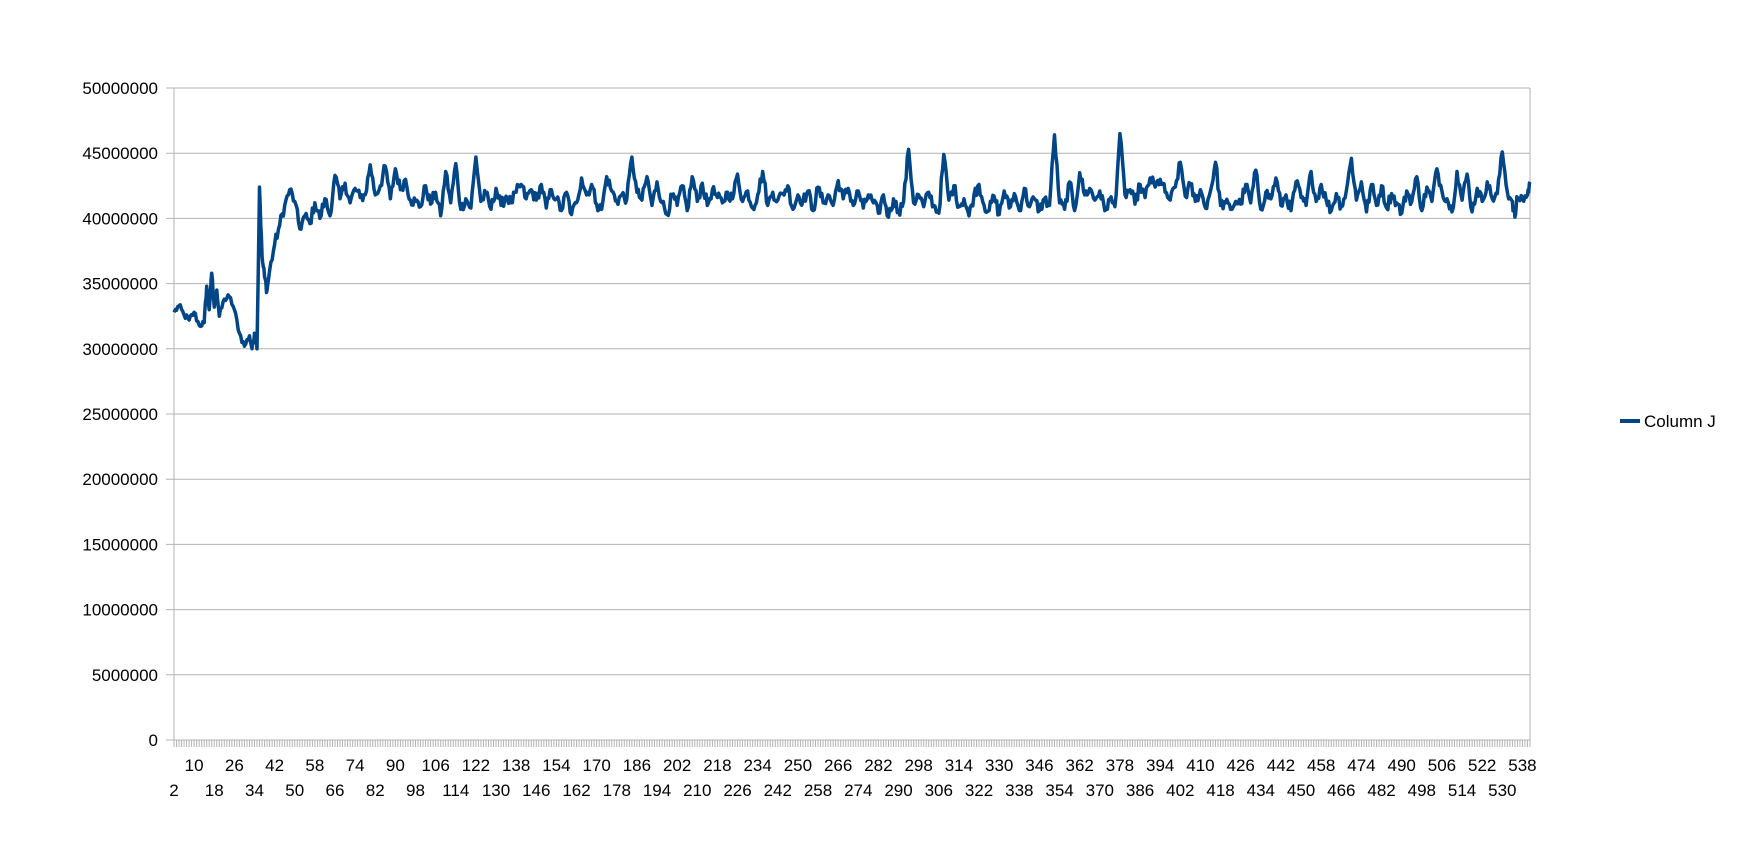 The height and width of the screenshot is (844, 1748). What do you see at coordinates (125, 675) in the screenshot?
I see `y-tick-label: 5000000` at bounding box center [125, 675].